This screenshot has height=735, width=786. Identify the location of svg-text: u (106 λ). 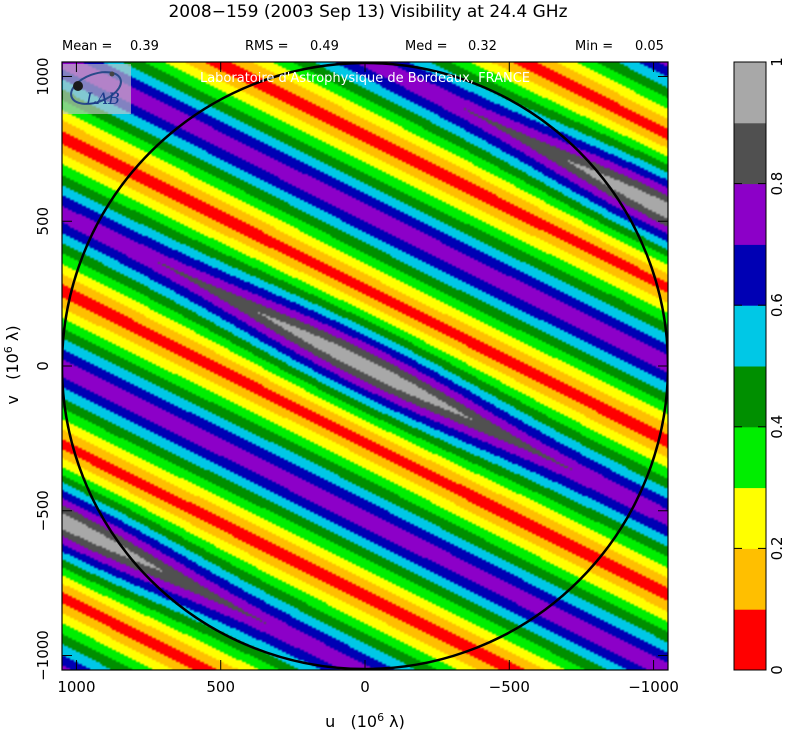
(365, 721).